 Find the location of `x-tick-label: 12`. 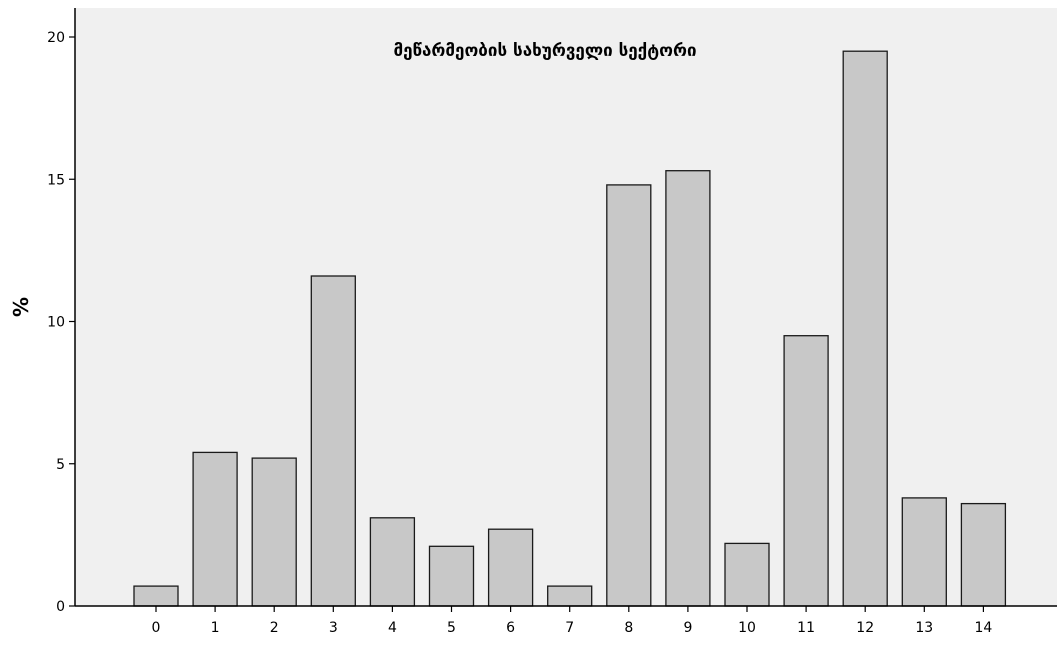

x-tick-label: 12 is located at coordinates (865, 628).